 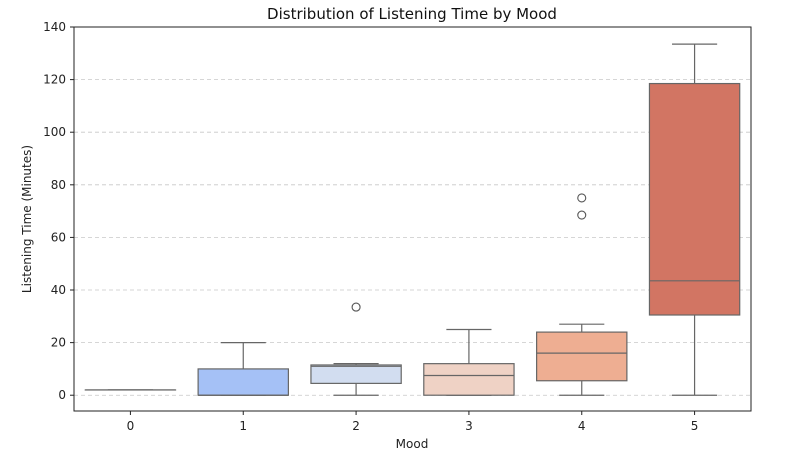 What do you see at coordinates (412, 14) in the screenshot?
I see `chart-title: Distribution of Listening Time by Mood` at bounding box center [412, 14].